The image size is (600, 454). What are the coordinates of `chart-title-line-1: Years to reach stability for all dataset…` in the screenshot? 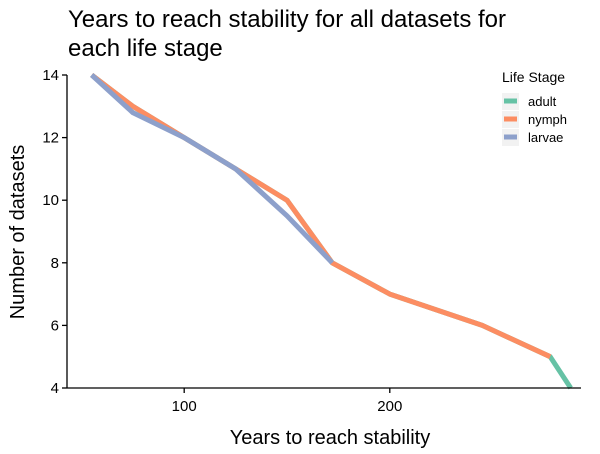 It's located at (287, 19).